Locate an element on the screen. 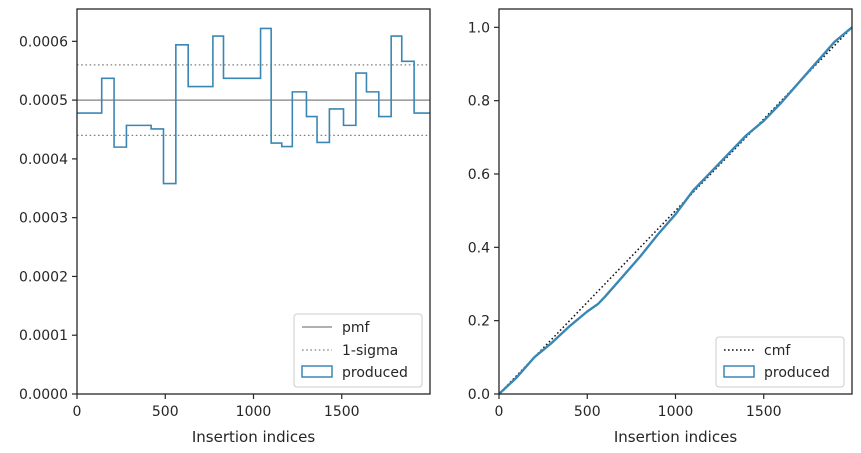  histogram-legend: pmf 1-sigma produced is located at coordinates (358, 350).